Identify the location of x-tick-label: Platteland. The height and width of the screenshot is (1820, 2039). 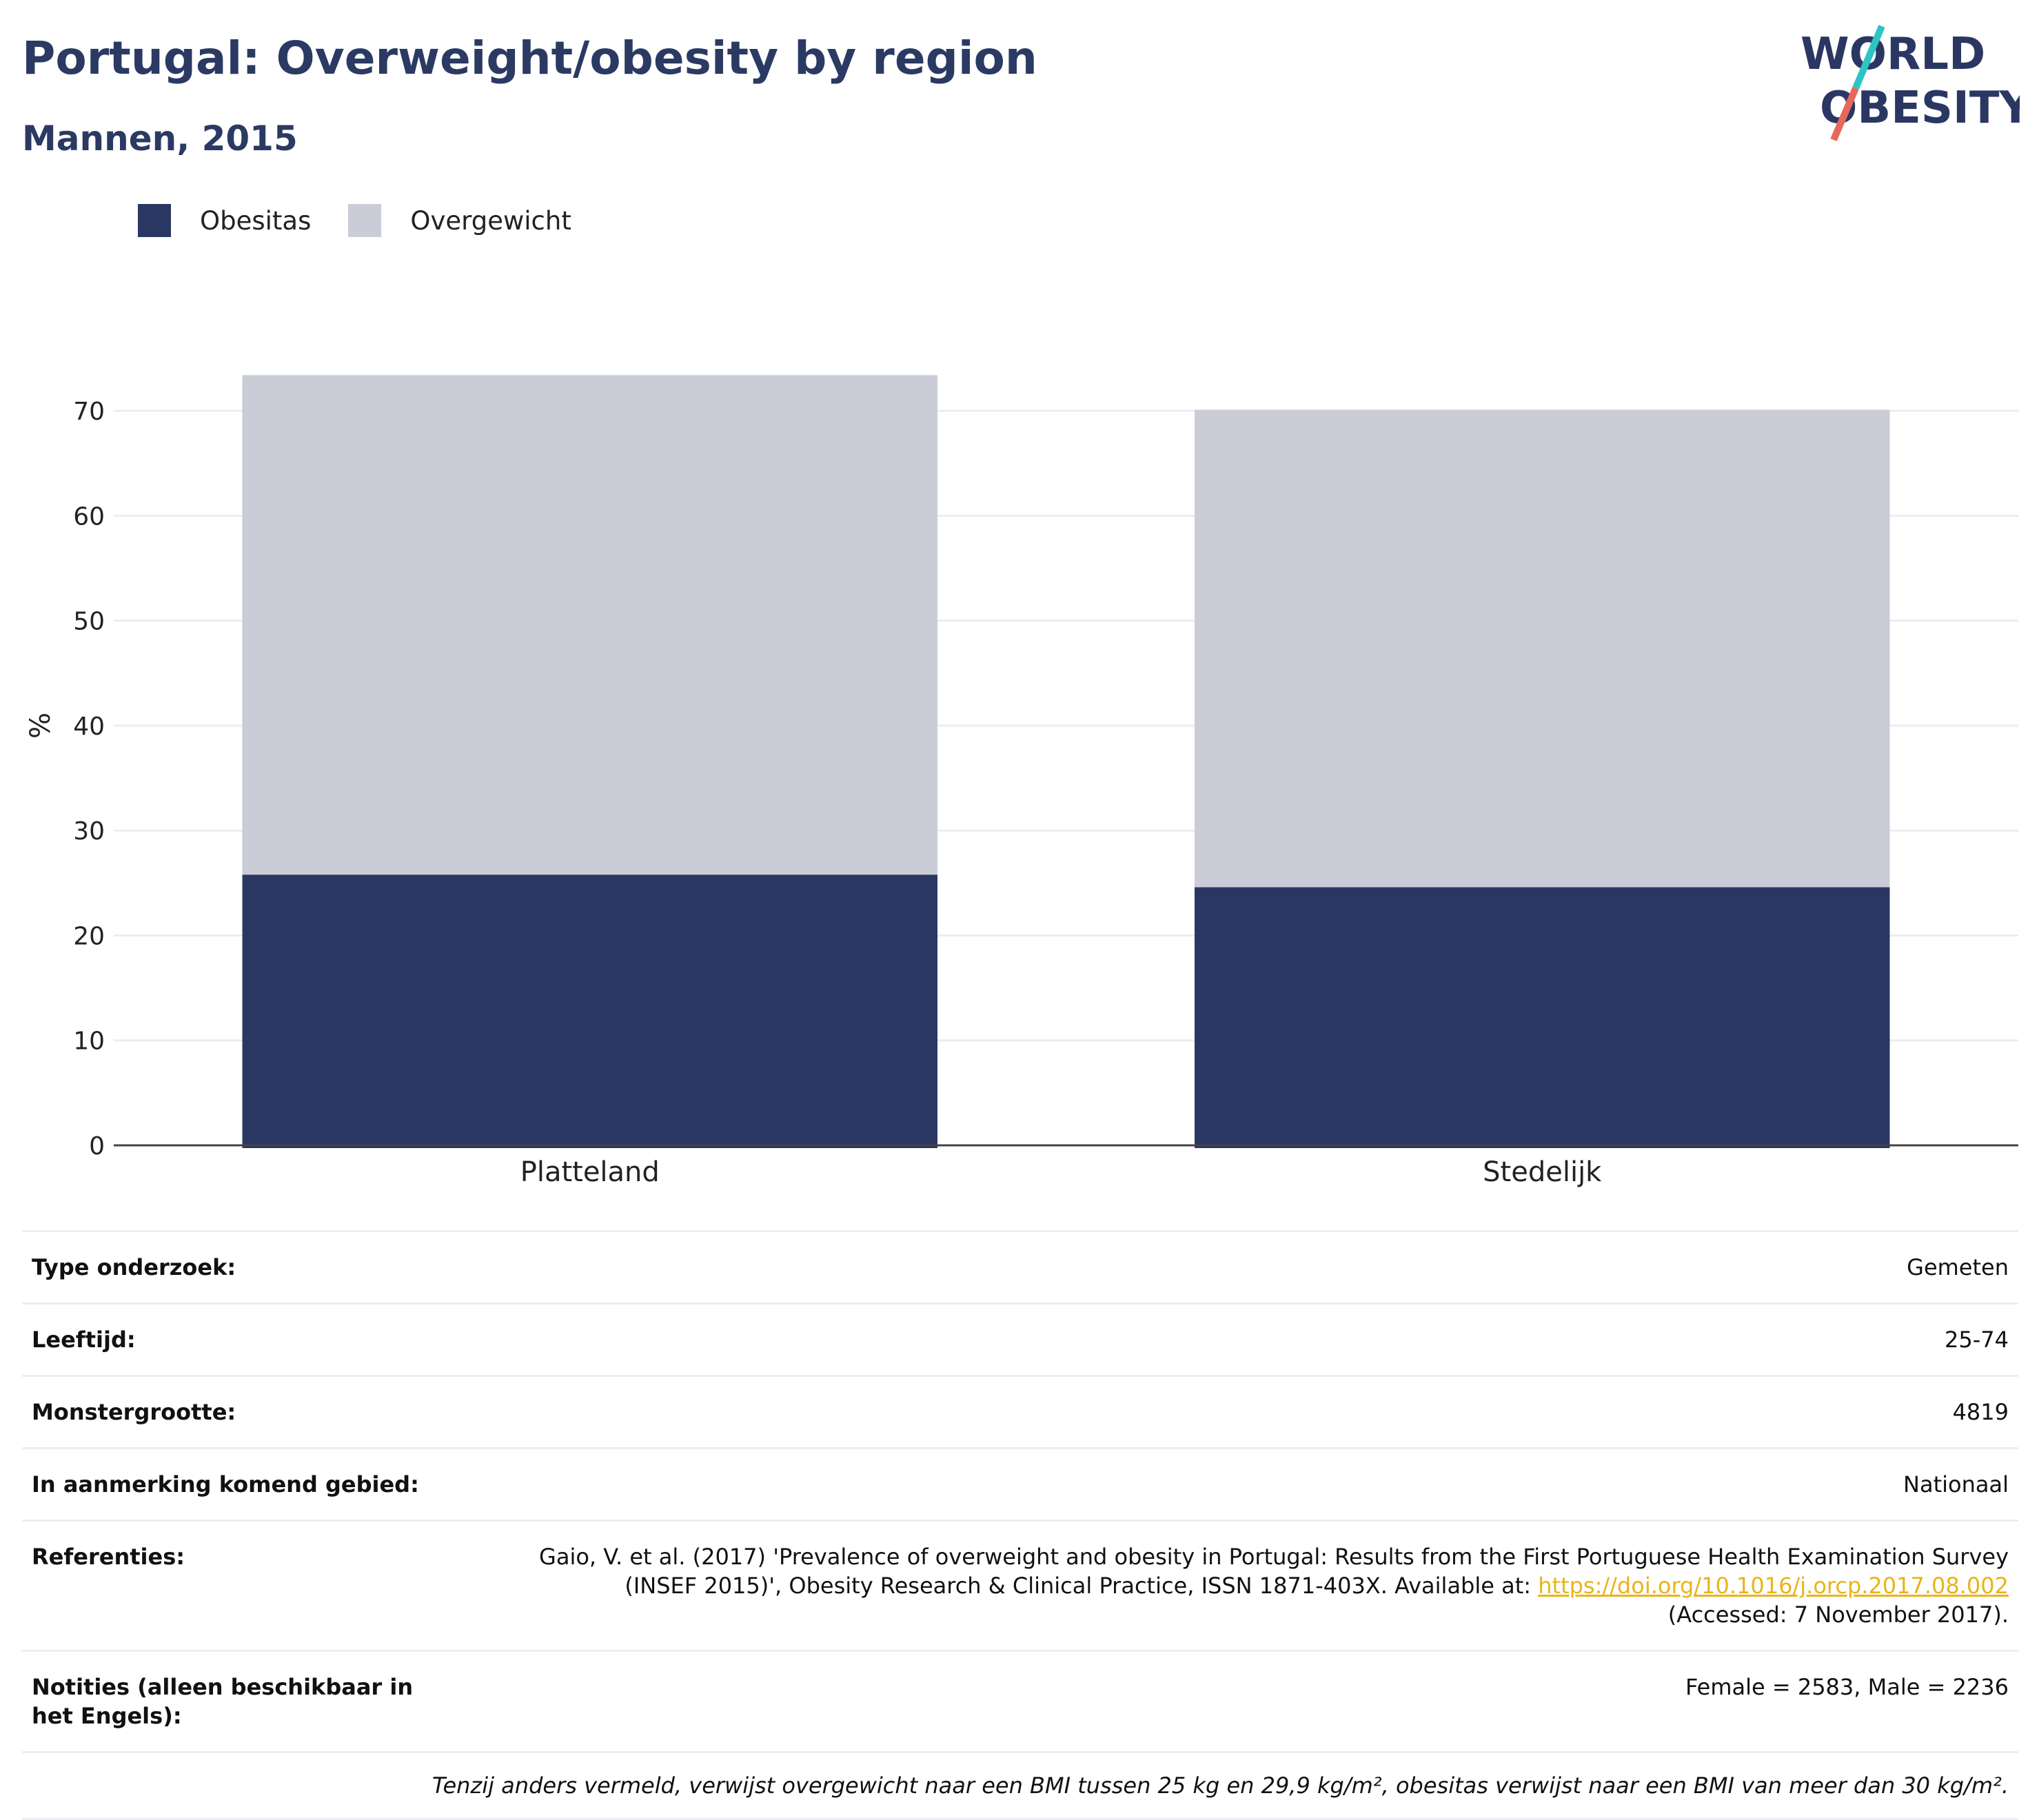
(590, 1172).